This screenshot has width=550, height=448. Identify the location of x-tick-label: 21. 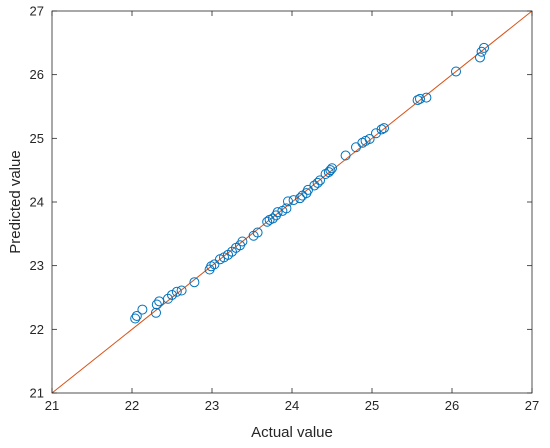
(52, 405).